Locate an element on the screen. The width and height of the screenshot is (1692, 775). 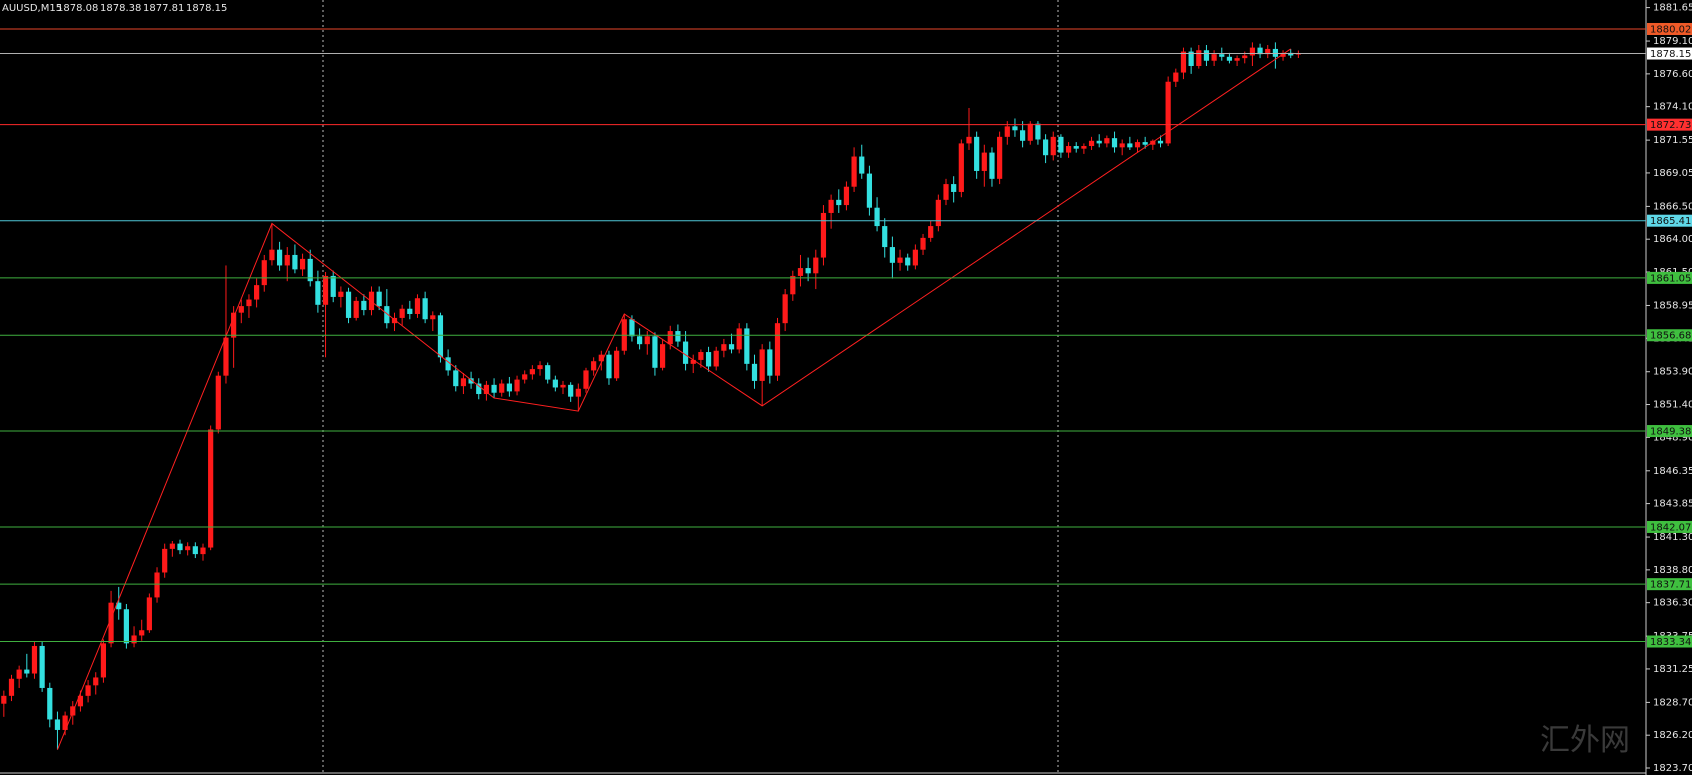
level-label: 1833.34 is located at coordinates (1670, 642).